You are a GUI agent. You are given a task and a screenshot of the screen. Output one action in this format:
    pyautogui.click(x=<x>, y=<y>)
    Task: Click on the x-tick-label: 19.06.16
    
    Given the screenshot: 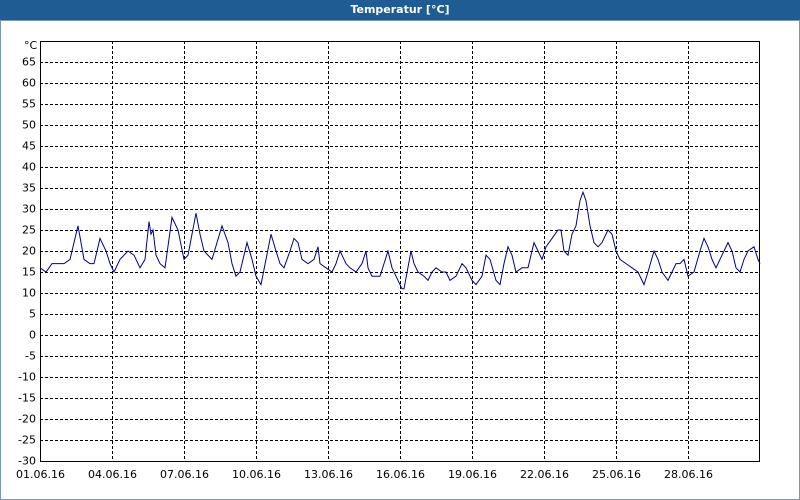 What is the action you would take?
    pyautogui.click(x=472, y=474)
    